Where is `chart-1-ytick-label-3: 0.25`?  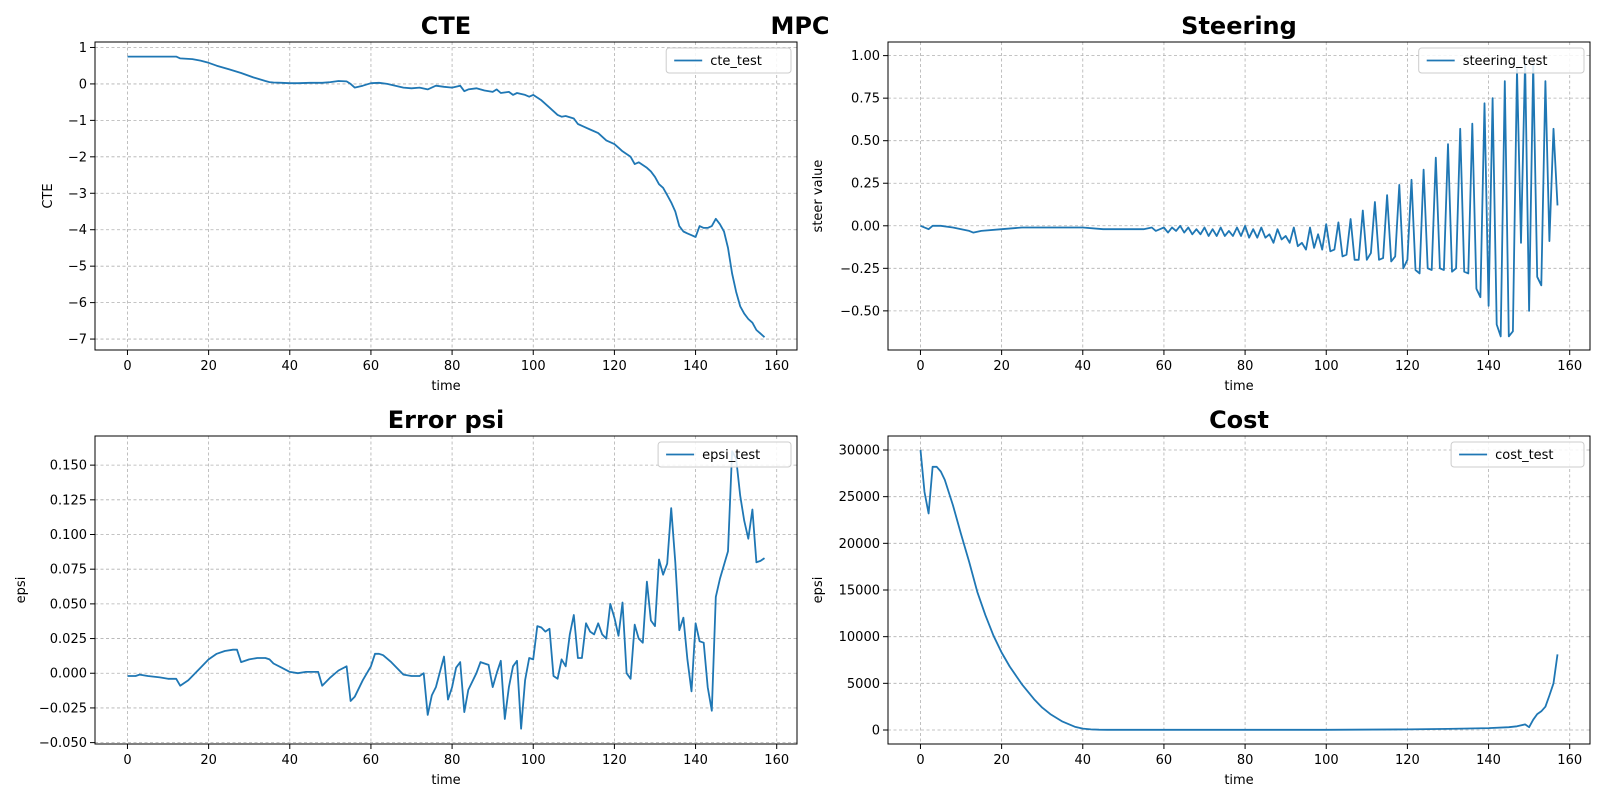 chart-1-ytick-label-3: 0.25 is located at coordinates (865, 184).